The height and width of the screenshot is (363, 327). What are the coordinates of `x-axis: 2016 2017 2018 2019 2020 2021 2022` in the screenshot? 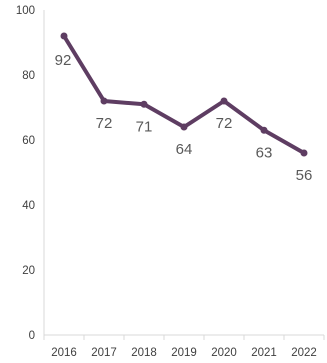 It's located at (184, 346).